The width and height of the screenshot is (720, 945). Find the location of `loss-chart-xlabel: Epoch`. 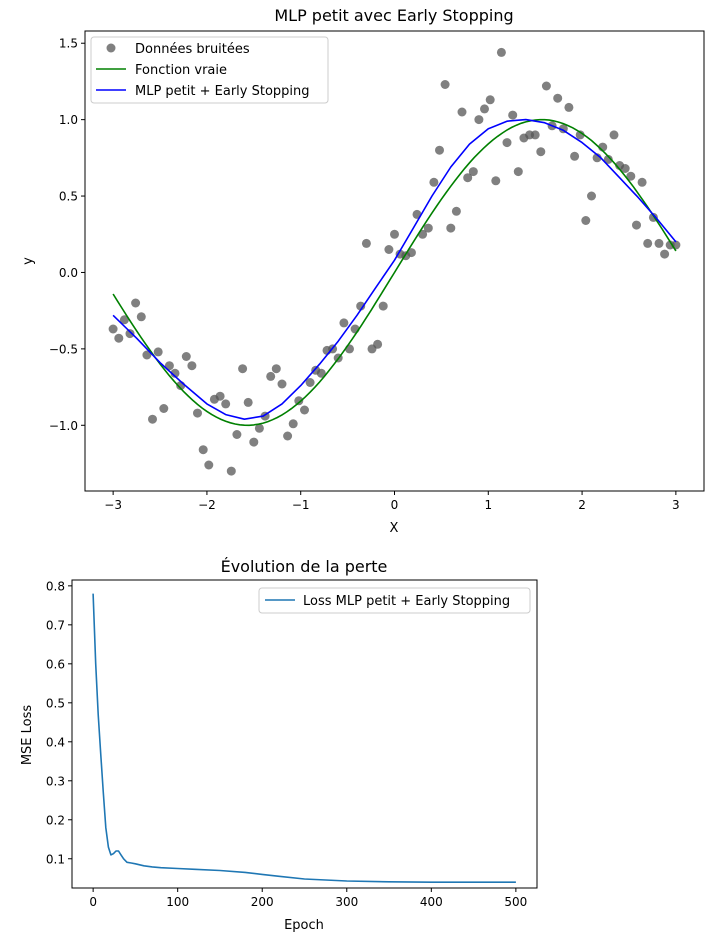

loss-chart-xlabel: Epoch is located at coordinates (304, 925).